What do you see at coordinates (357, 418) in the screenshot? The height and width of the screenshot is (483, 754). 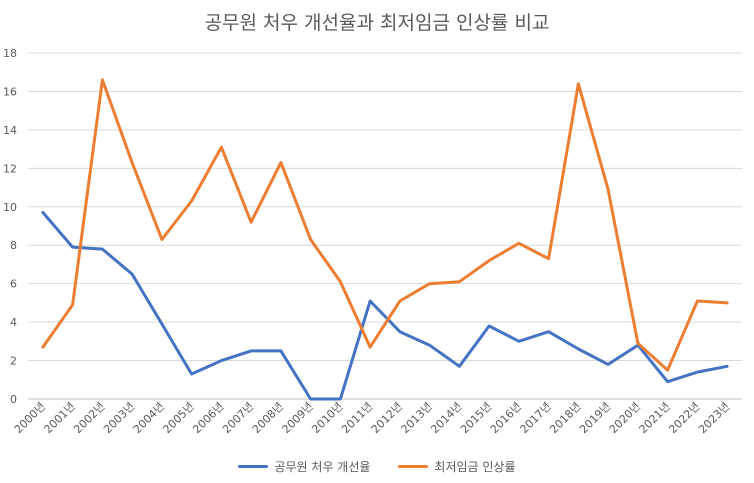 I see `x-tick-label: 2011년` at bounding box center [357, 418].